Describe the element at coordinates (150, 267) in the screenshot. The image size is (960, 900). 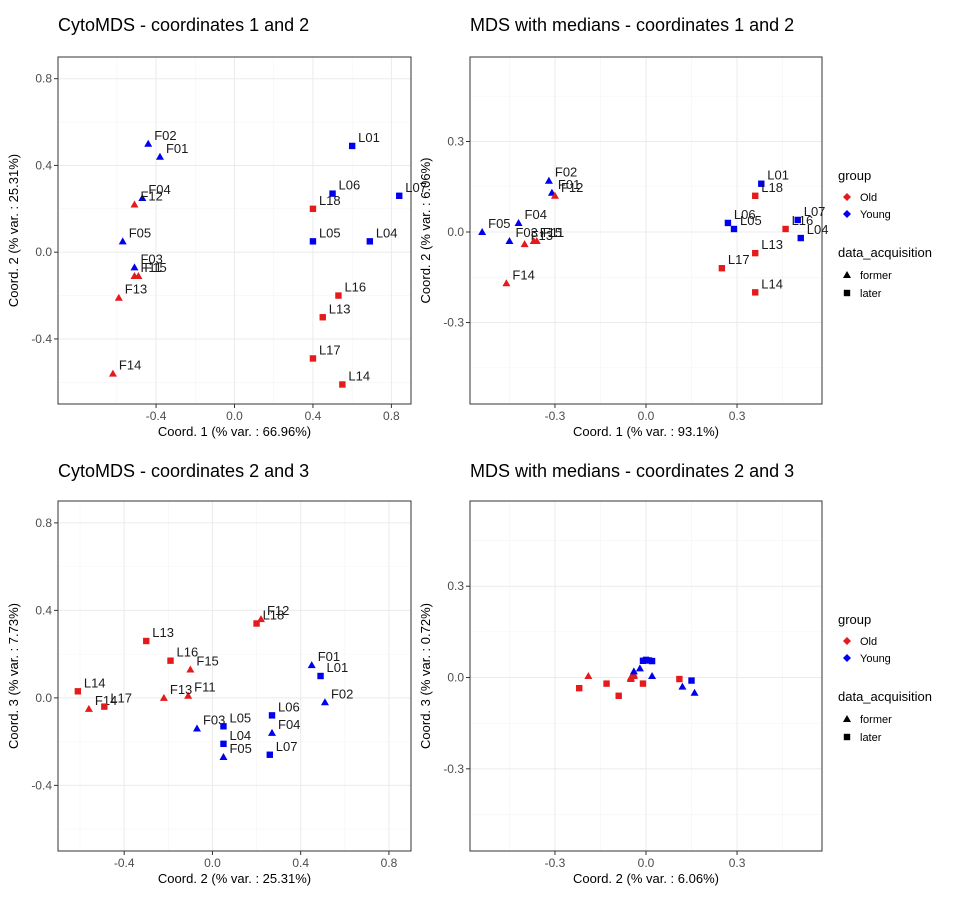
I see `point-label: F11` at that location.